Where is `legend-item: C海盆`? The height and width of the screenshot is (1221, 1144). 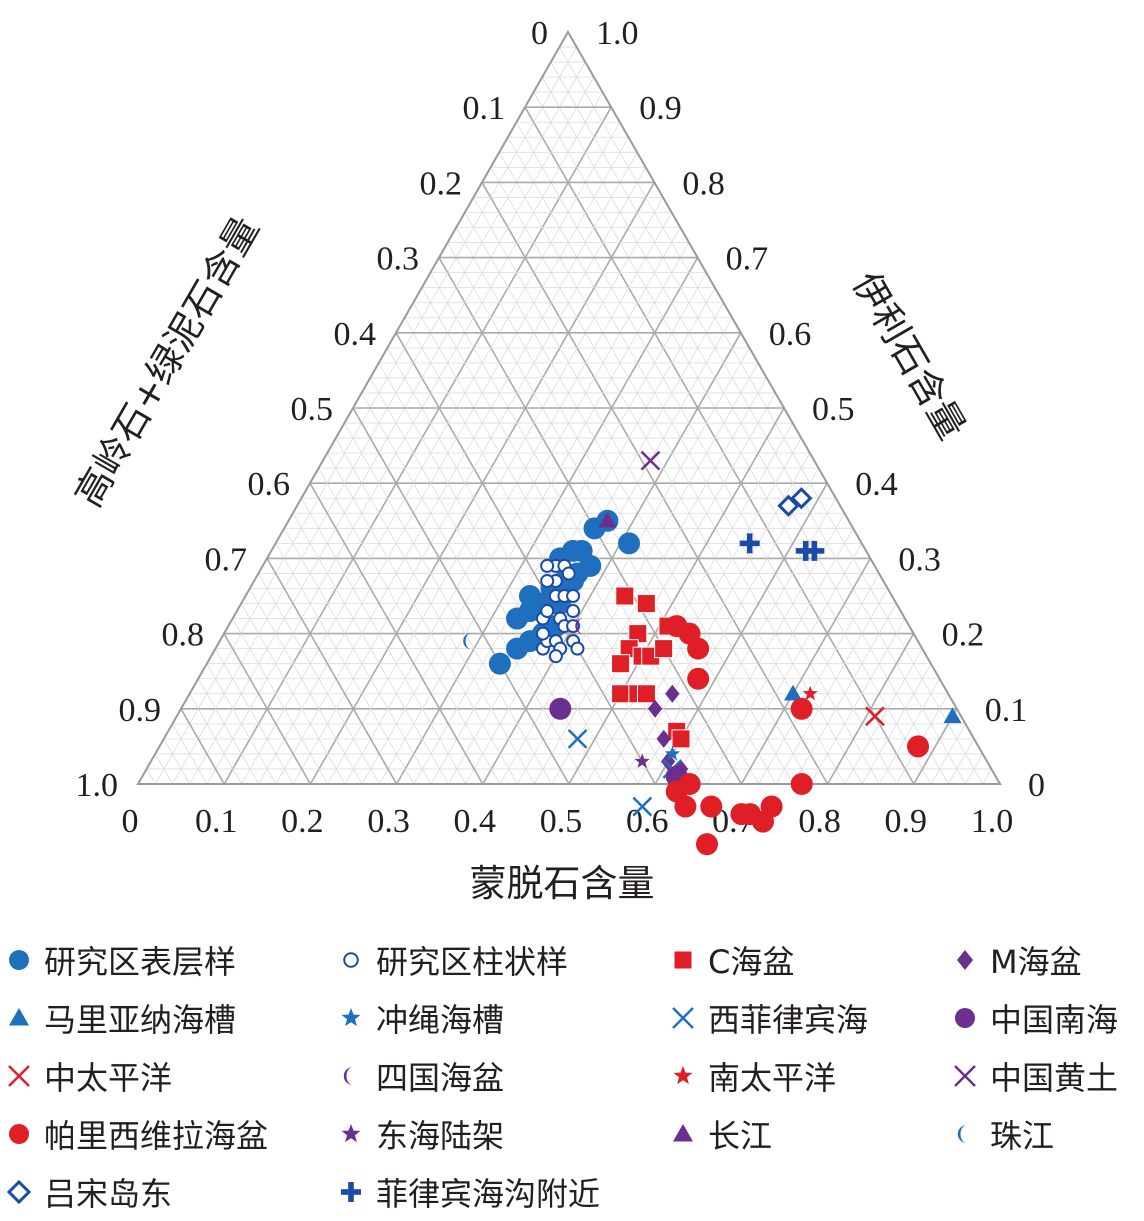 legend-item: C海盆 is located at coordinates (732, 960).